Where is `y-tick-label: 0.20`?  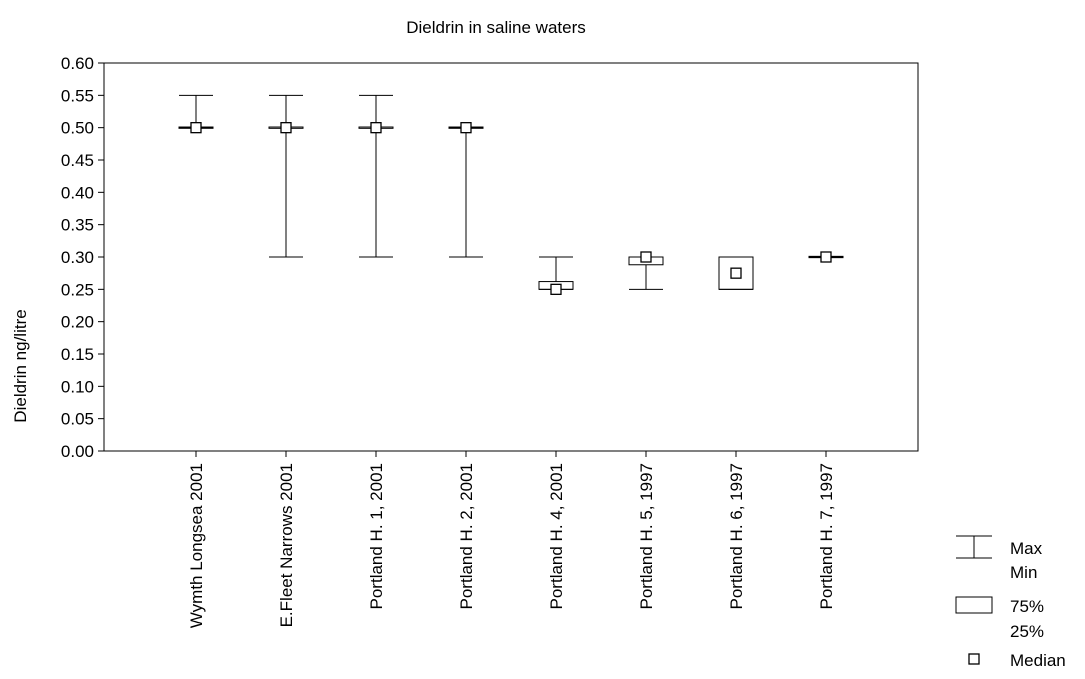
y-tick-label: 0.20 is located at coordinates (77, 322).